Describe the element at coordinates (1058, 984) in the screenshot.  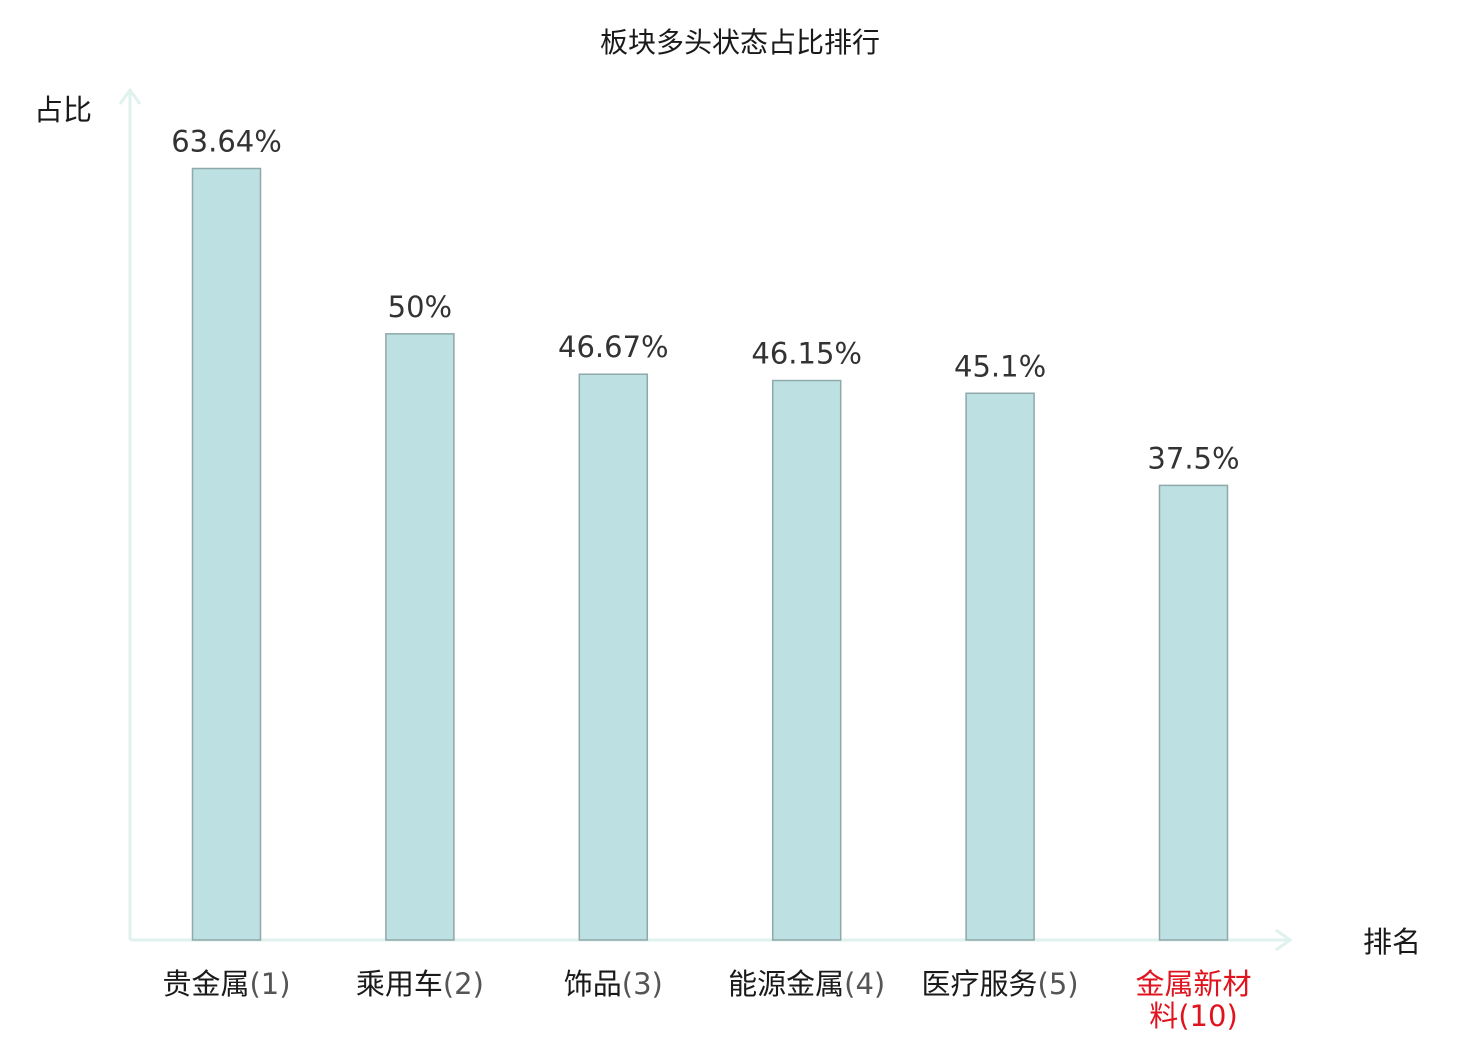
I see `category-rank-5: (5)` at that location.